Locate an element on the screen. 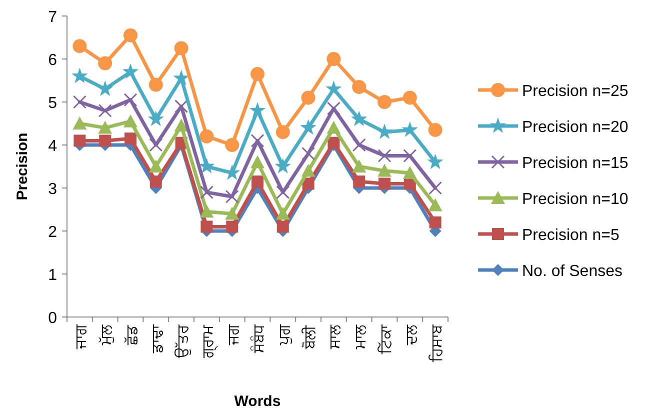 Image resolution: width=654 pixels, height=412 pixels. x-tick-label: ਦਲ is located at coordinates (411, 335).